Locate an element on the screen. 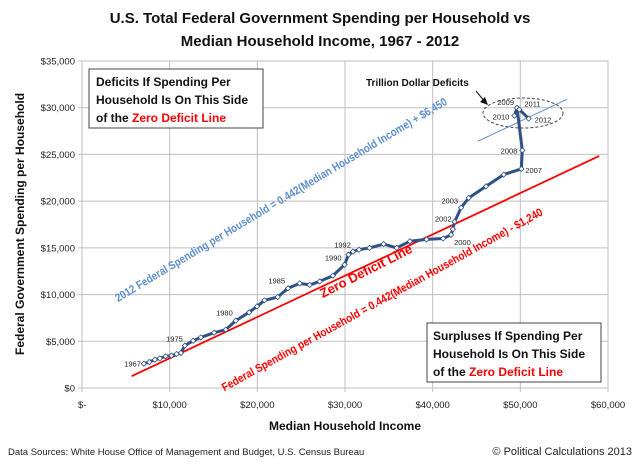  point-label-2000: 2000 is located at coordinates (462, 242).